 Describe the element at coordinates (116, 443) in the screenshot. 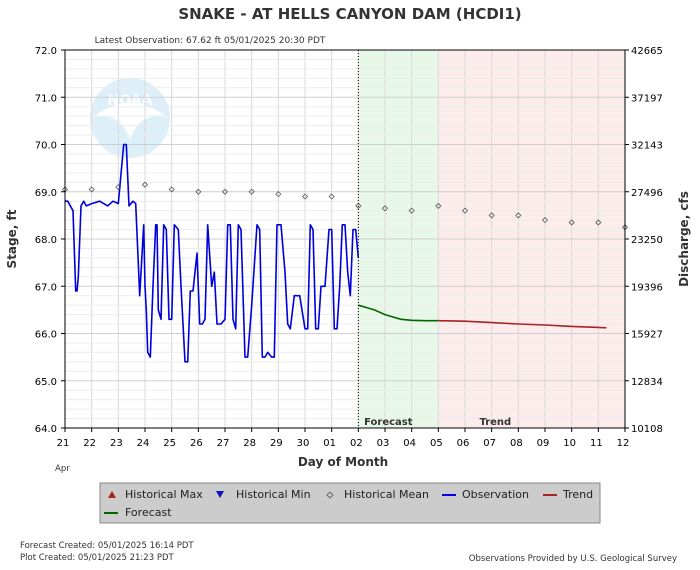

I see `x-tick-label: 23` at that location.